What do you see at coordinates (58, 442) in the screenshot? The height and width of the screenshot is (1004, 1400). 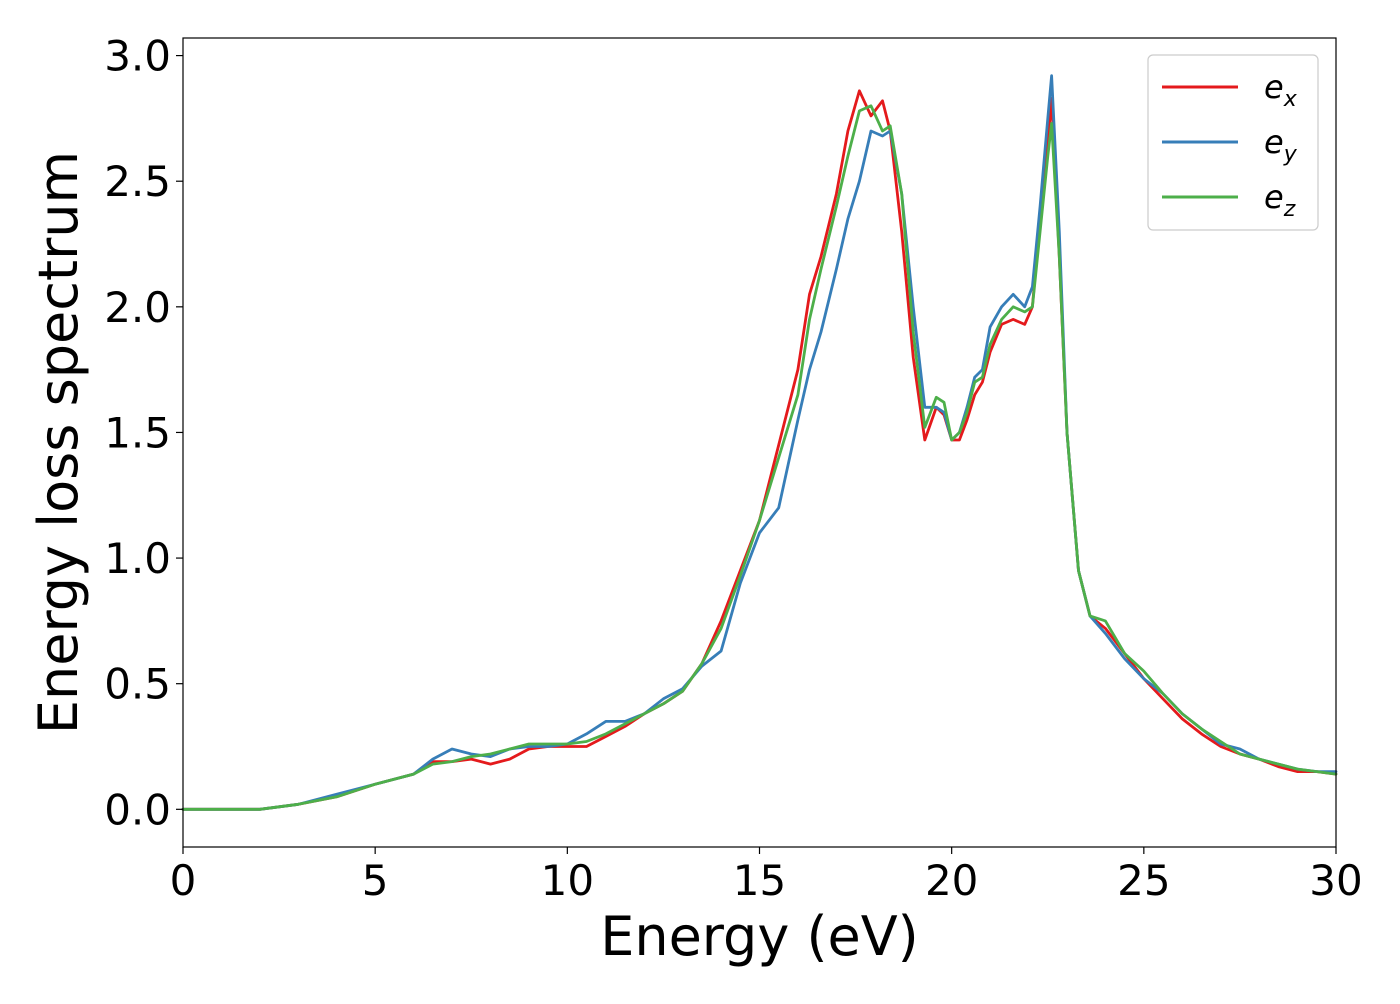 I see `y-axis-label: Energy loss spectrum` at bounding box center [58, 442].